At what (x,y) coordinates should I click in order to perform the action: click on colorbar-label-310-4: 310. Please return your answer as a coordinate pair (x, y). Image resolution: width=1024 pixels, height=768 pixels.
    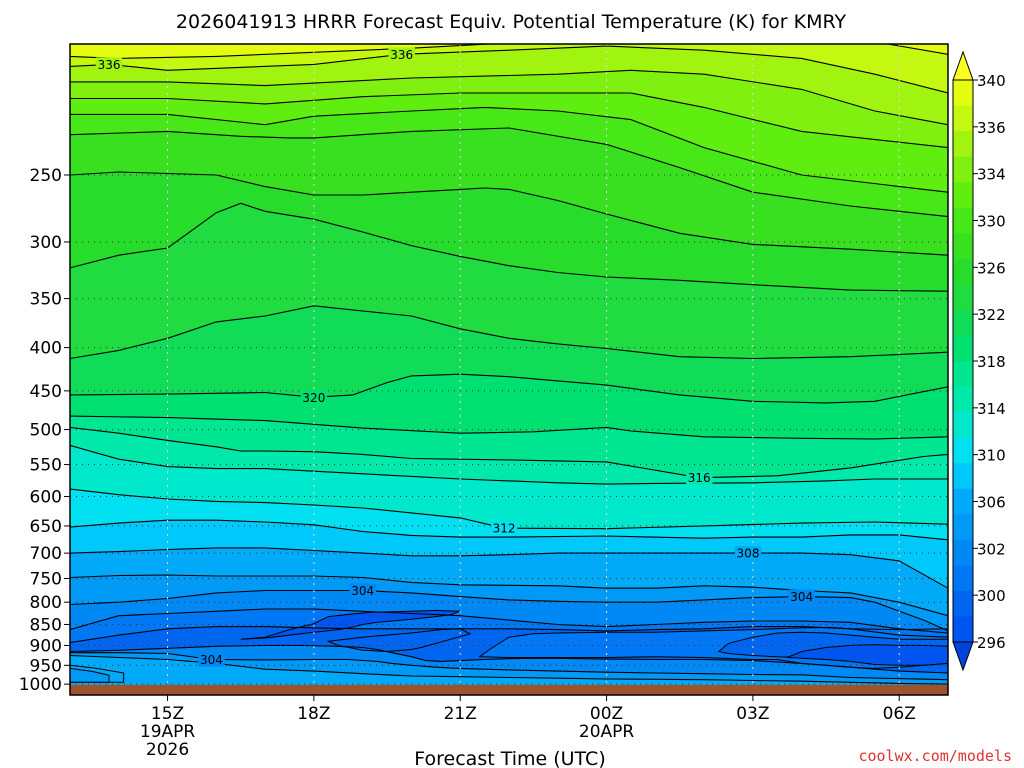
    Looking at the image, I should click on (991, 456).